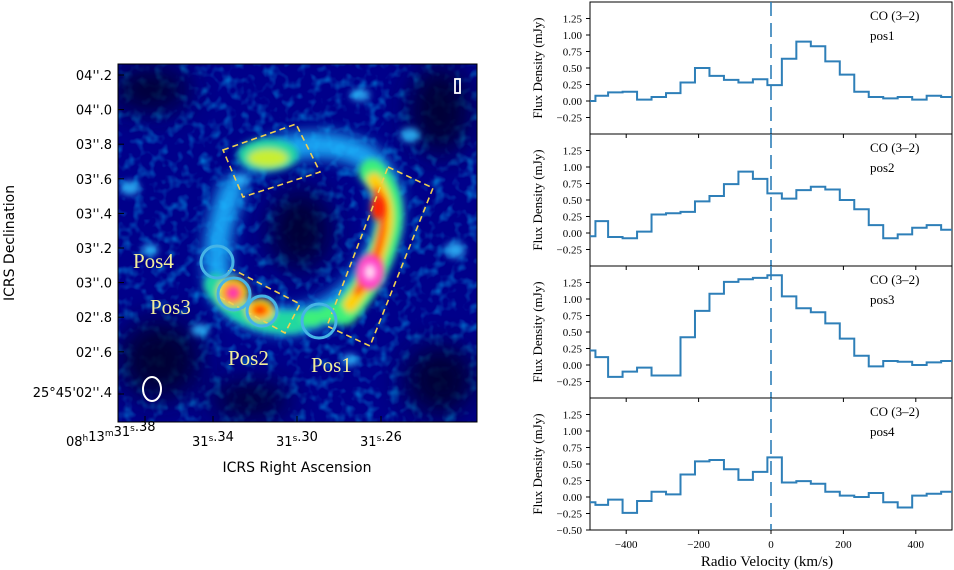 The image size is (954, 570). Describe the element at coordinates (94, 284) in the screenshot. I see `dec-tick-label: 03''.0` at that location.